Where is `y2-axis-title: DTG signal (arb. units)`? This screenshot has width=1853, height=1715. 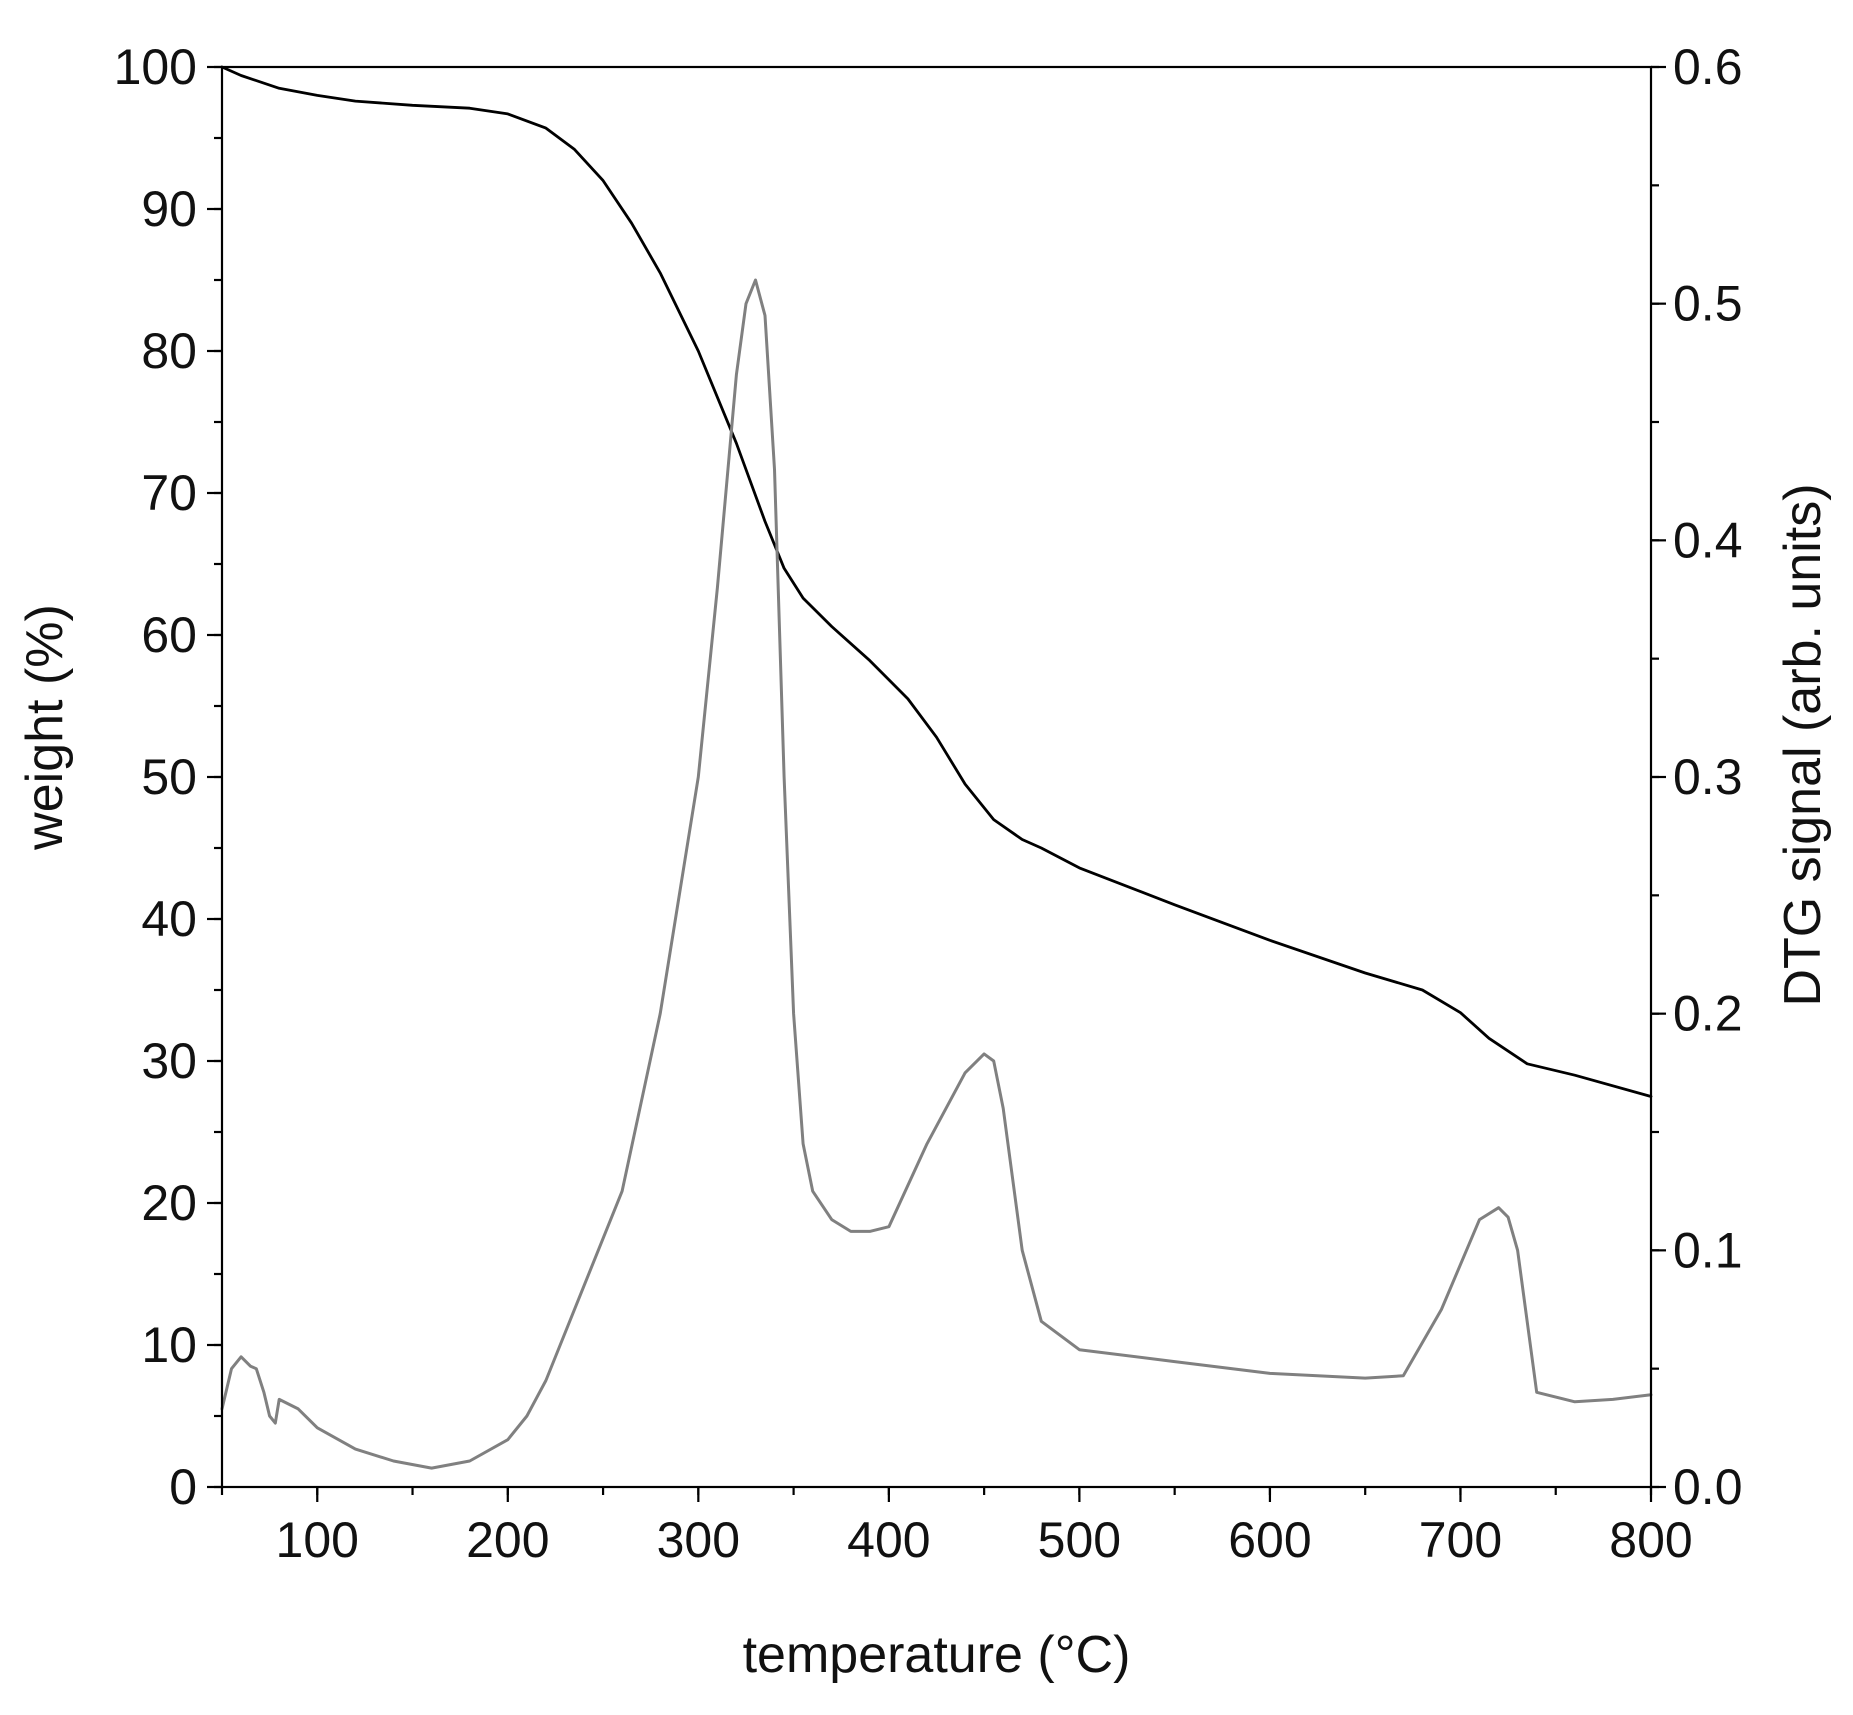
y2-axis-title: DTG signal (arb. units) is located at coordinates (1803, 744).